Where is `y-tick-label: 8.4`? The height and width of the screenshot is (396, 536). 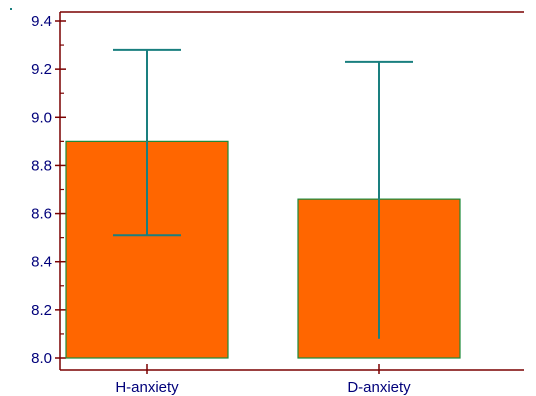 y-tick-label: 8.4 is located at coordinates (41, 262).